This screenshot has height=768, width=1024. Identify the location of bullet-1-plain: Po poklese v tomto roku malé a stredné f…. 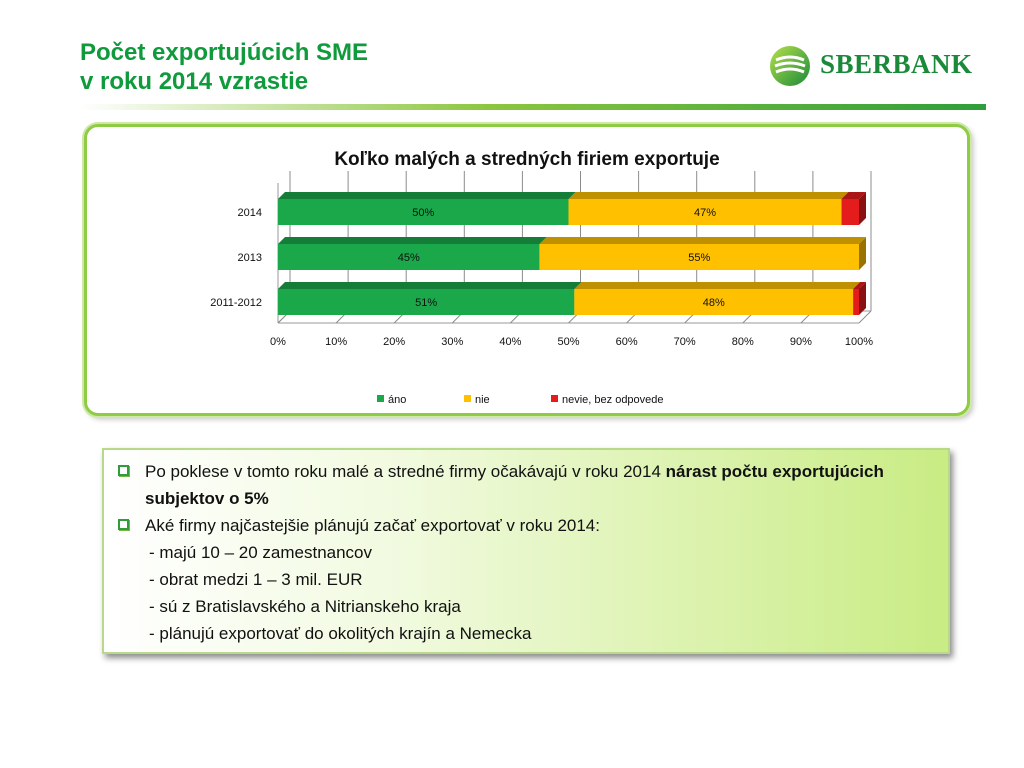
(405, 471).